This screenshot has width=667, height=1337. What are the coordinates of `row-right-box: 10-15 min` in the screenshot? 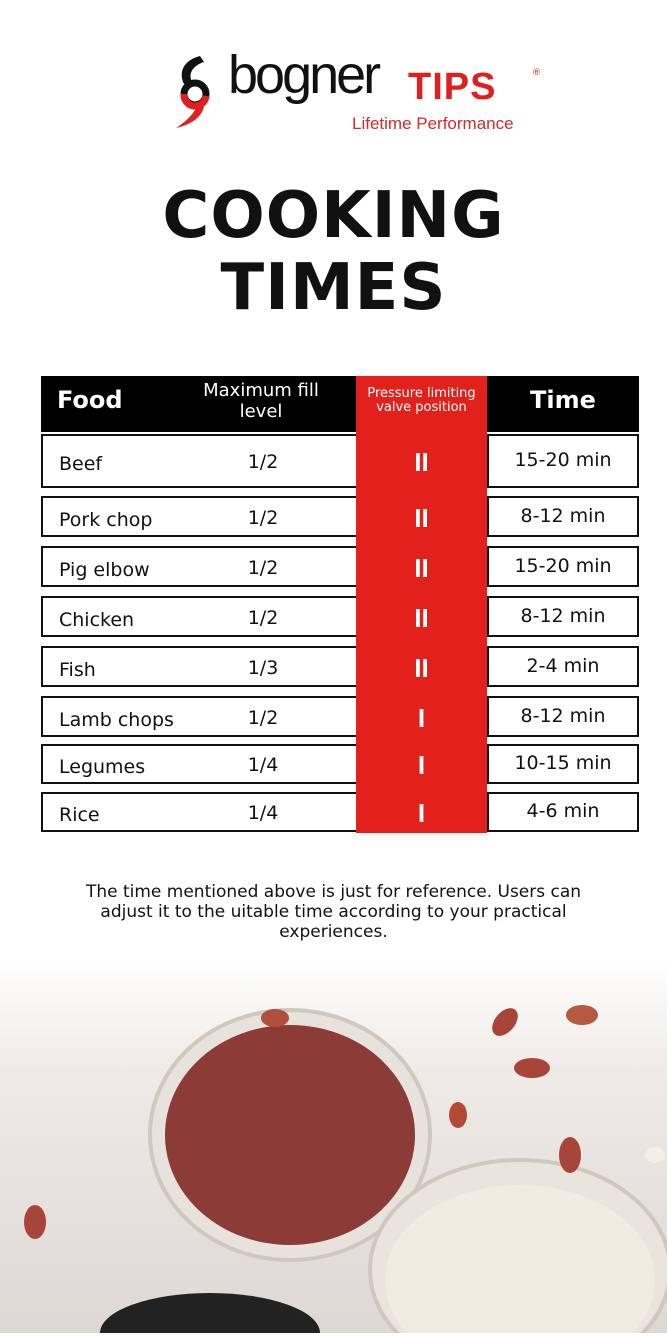 It's located at (563, 764).